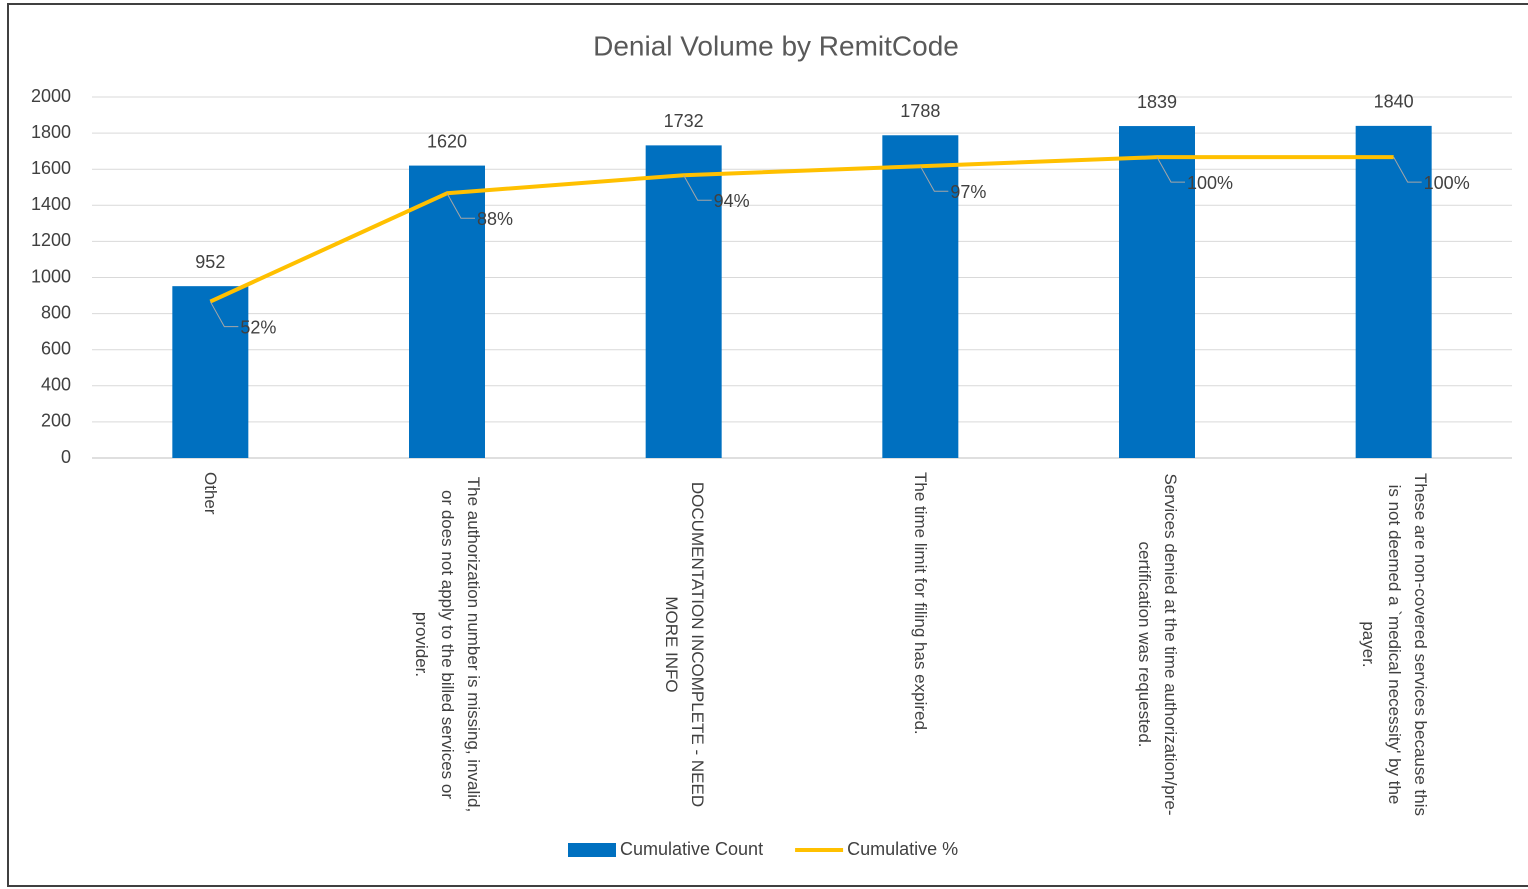  Describe the element at coordinates (691, 849) in the screenshot. I see `legend-label: Cumulative Count` at that location.